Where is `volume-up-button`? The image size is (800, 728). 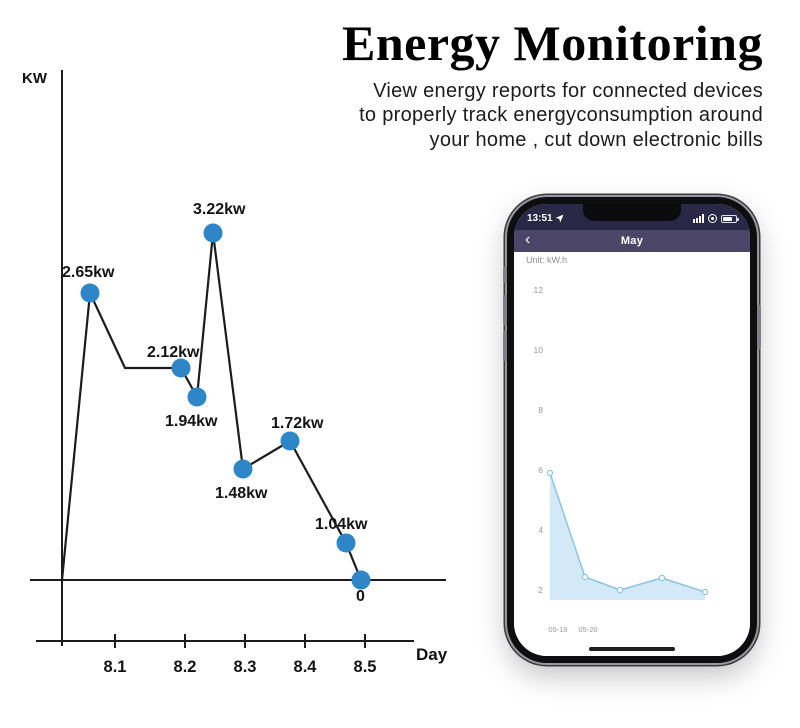 volume-up-button is located at coordinates (505, 310).